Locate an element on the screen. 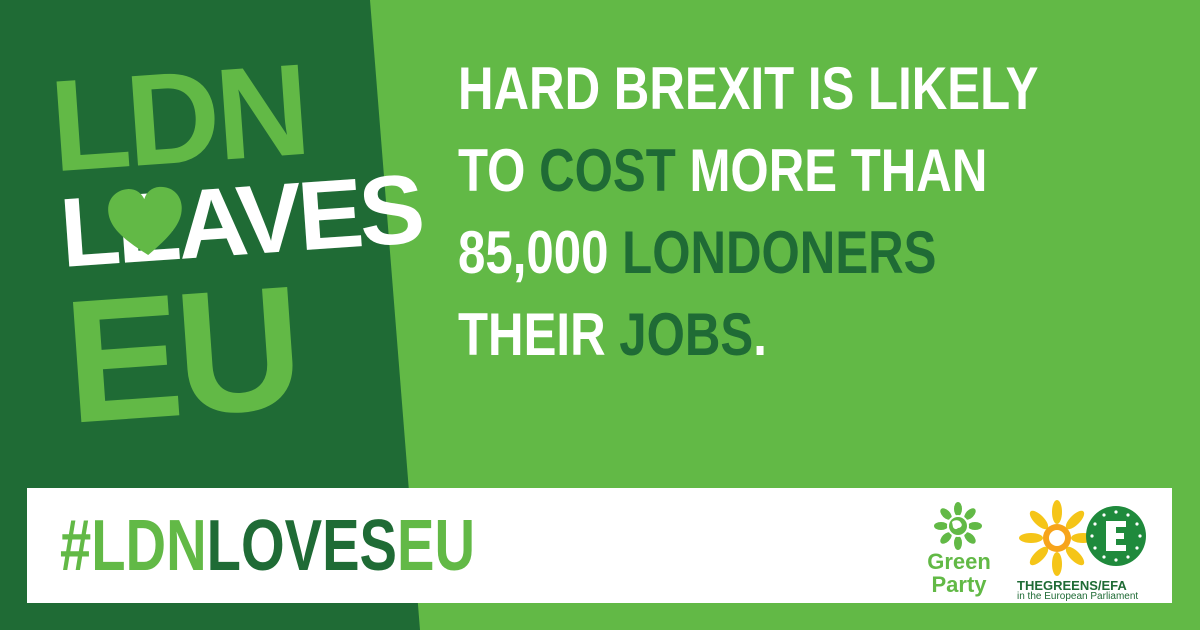 The image size is (1200, 630). headline-text: TO is located at coordinates (499, 170).